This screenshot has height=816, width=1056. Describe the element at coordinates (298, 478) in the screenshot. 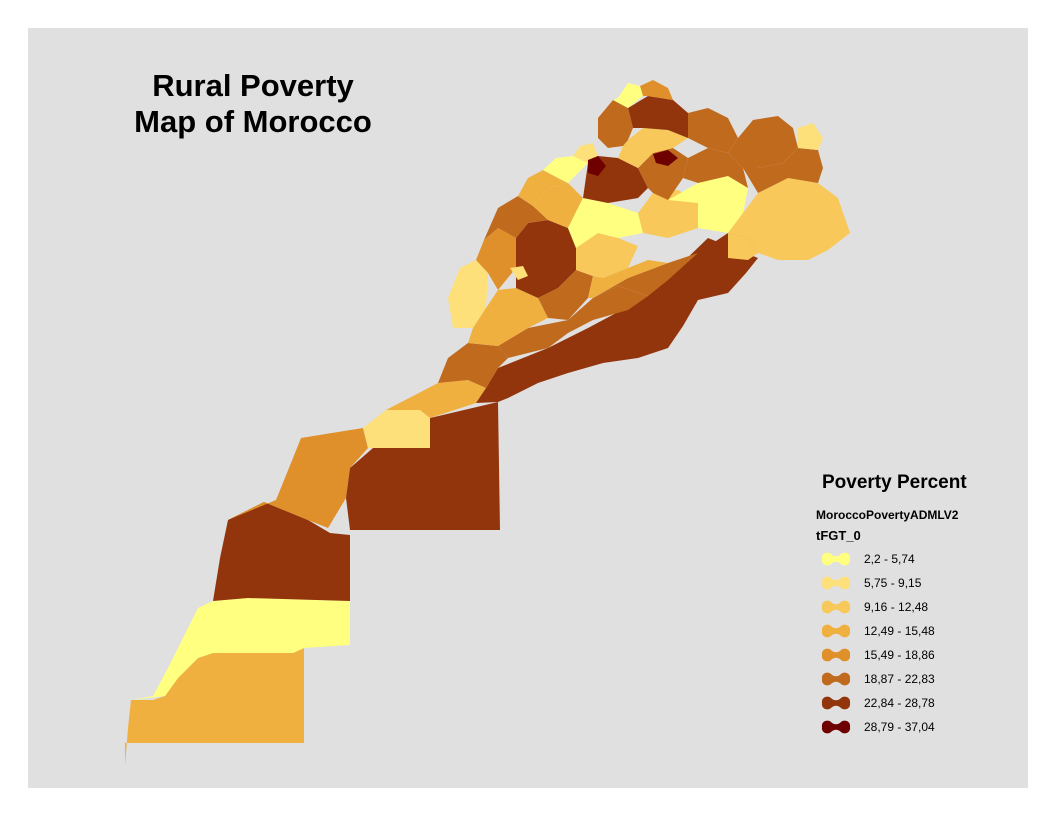

I see `region-boujdour` at that location.